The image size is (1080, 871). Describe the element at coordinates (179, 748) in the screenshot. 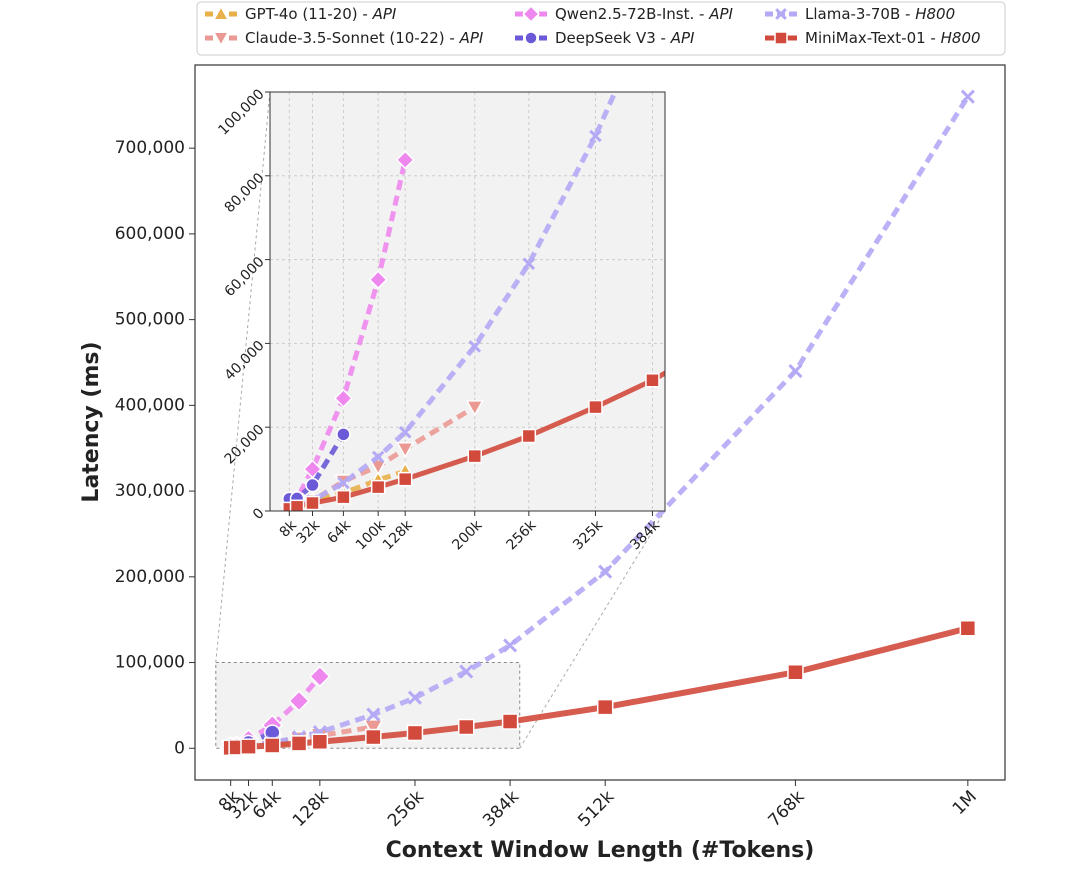

I see `y-tick-label: 0` at that location.